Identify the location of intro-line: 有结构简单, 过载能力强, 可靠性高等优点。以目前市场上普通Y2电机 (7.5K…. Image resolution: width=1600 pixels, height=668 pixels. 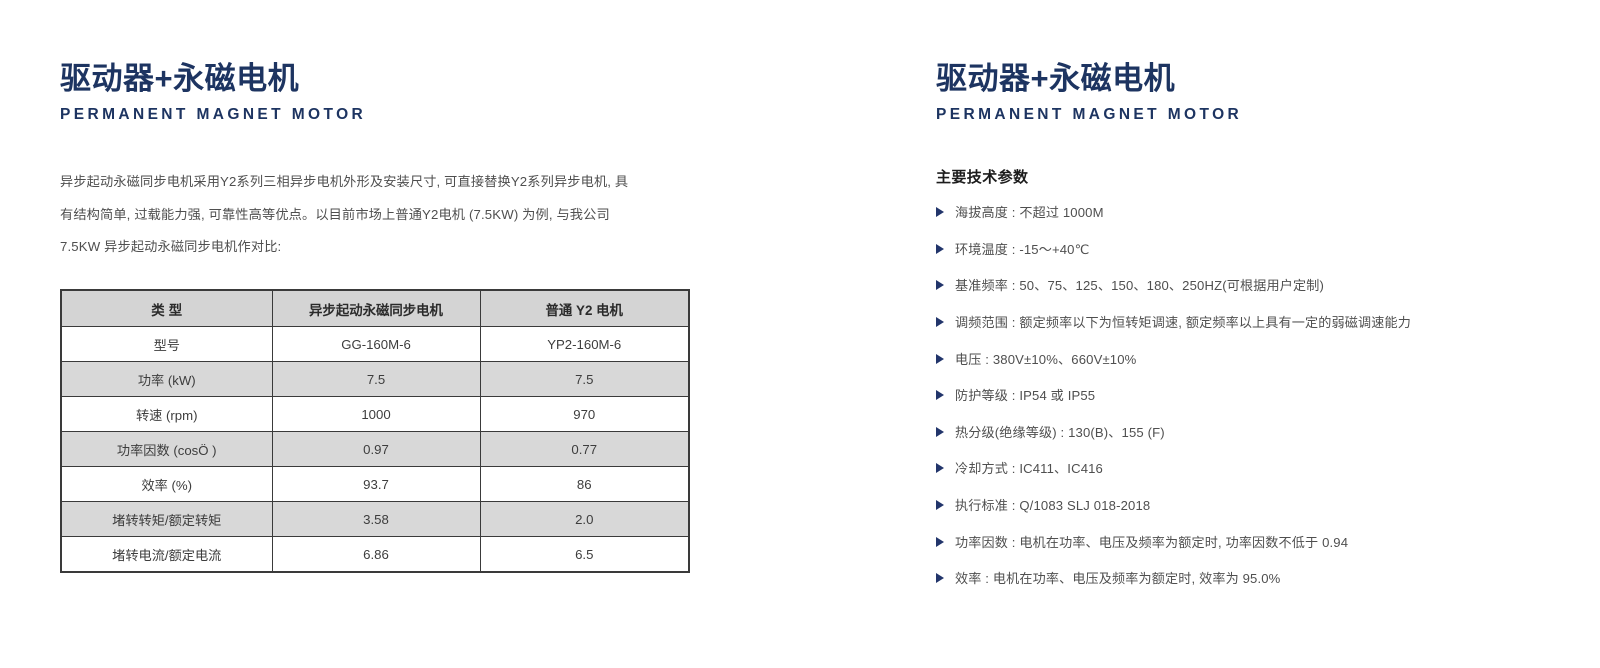
(335, 214).